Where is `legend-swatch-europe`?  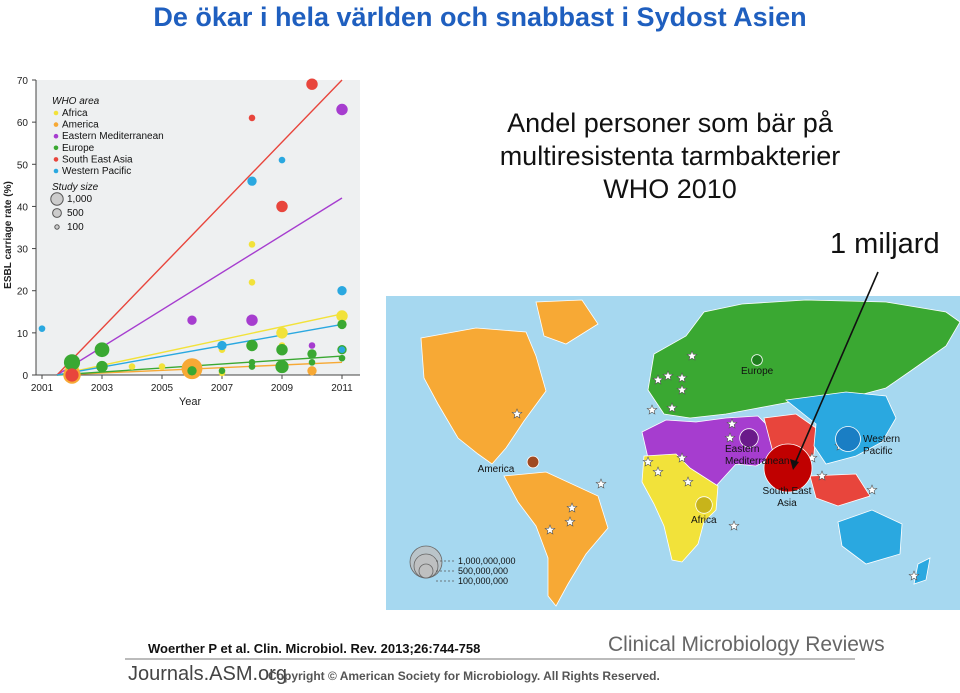
legend-swatch-europe is located at coordinates (56, 148).